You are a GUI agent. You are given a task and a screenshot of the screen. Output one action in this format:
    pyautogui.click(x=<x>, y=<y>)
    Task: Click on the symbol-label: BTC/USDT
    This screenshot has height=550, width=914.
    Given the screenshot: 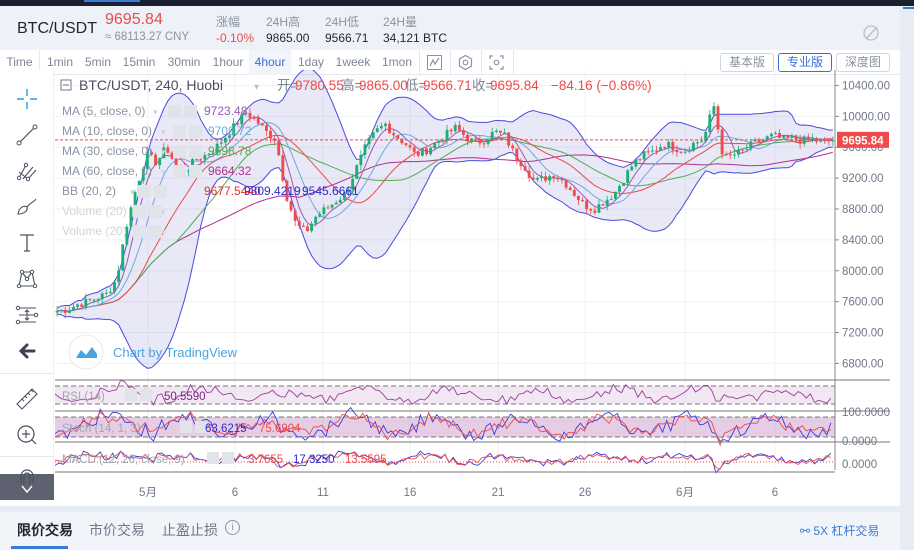 What is the action you would take?
    pyautogui.click(x=57, y=28)
    